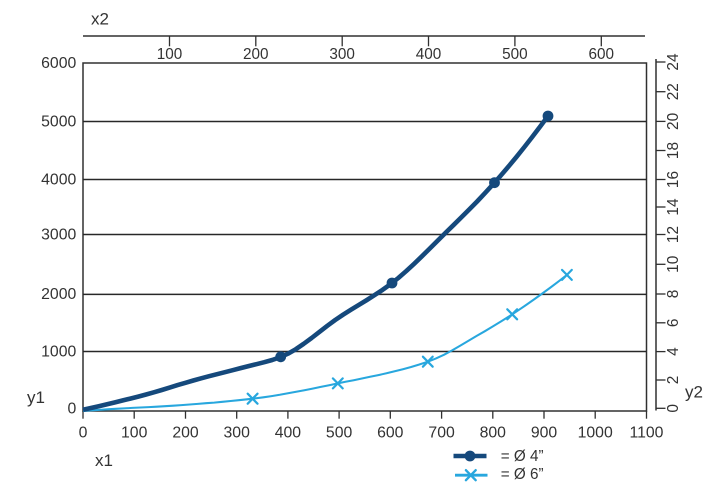 The height and width of the screenshot is (501, 718). I want to click on svg-text: 14, so click(673, 207).